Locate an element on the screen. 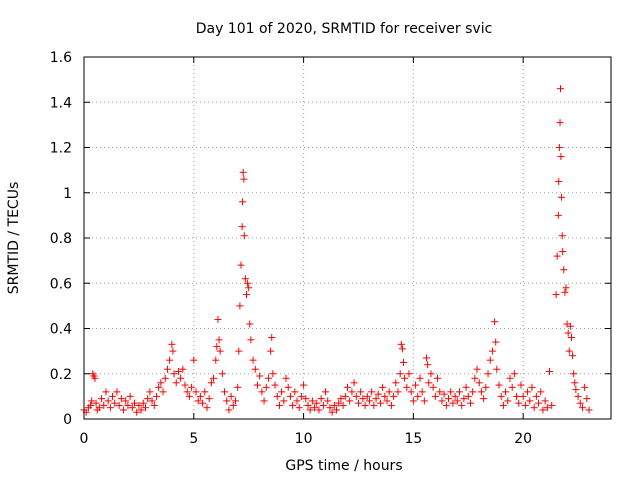  y-tick-label: 0.4 is located at coordinates (61, 330).